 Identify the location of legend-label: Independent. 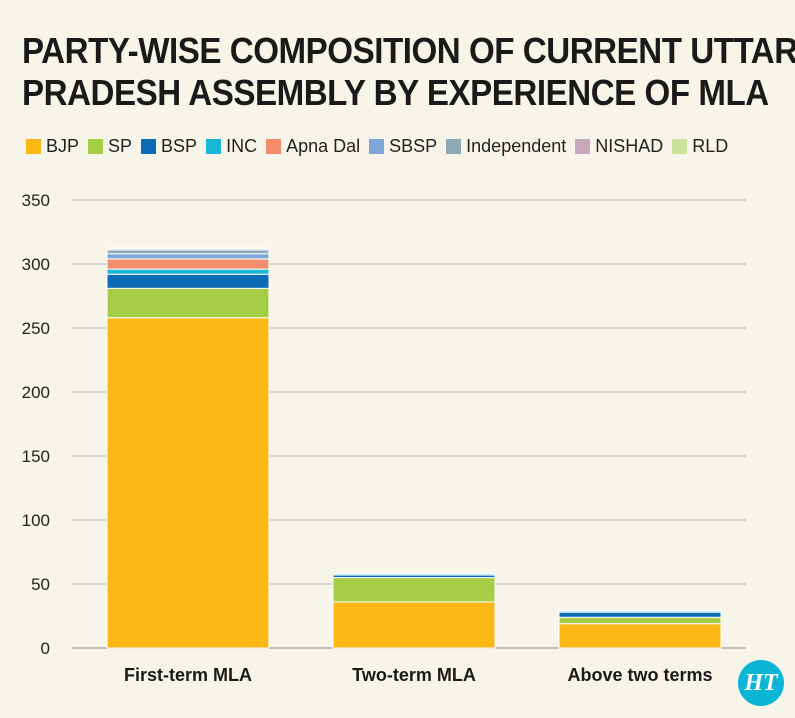
(516, 146).